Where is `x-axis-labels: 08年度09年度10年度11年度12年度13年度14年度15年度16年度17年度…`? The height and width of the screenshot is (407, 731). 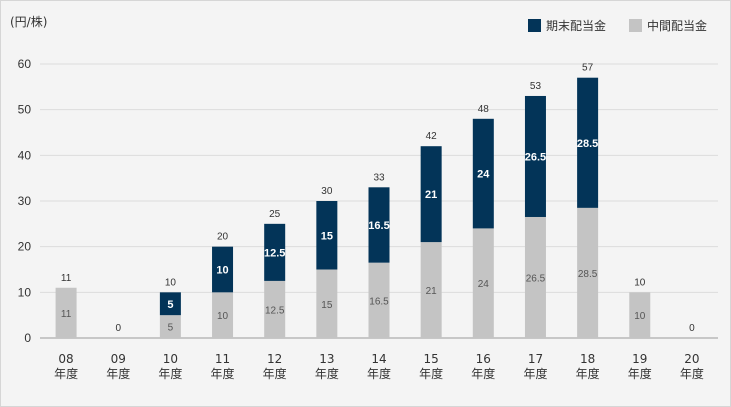
x-axis-labels: 08年度09年度10年度11年度12年度13年度14年度15年度16年度17年度… is located at coordinates (379, 366).